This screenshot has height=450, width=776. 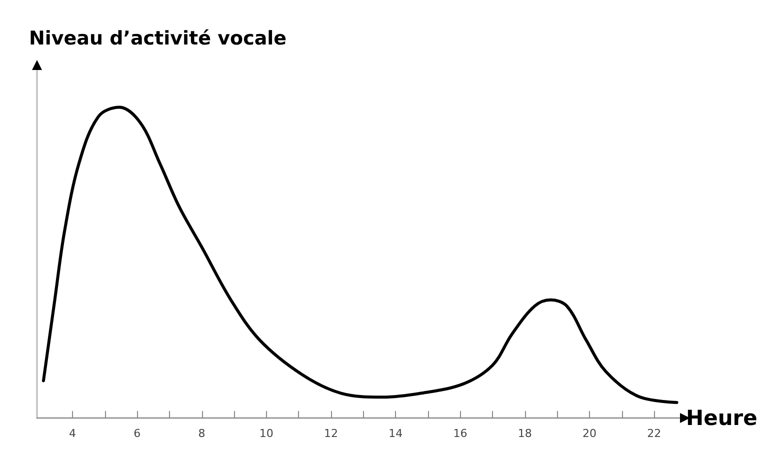 What do you see at coordinates (137, 433) in the screenshot?
I see `x-tick-label: 6` at bounding box center [137, 433].